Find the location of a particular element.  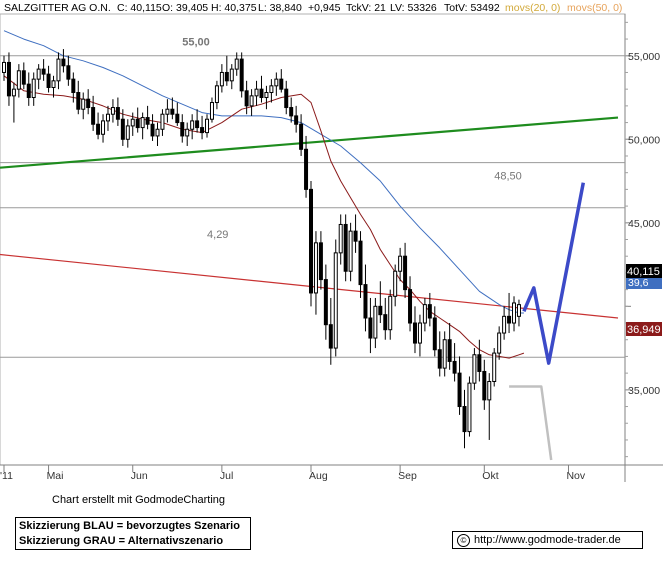

last-volume: LV: 53326 is located at coordinates (413, 8).